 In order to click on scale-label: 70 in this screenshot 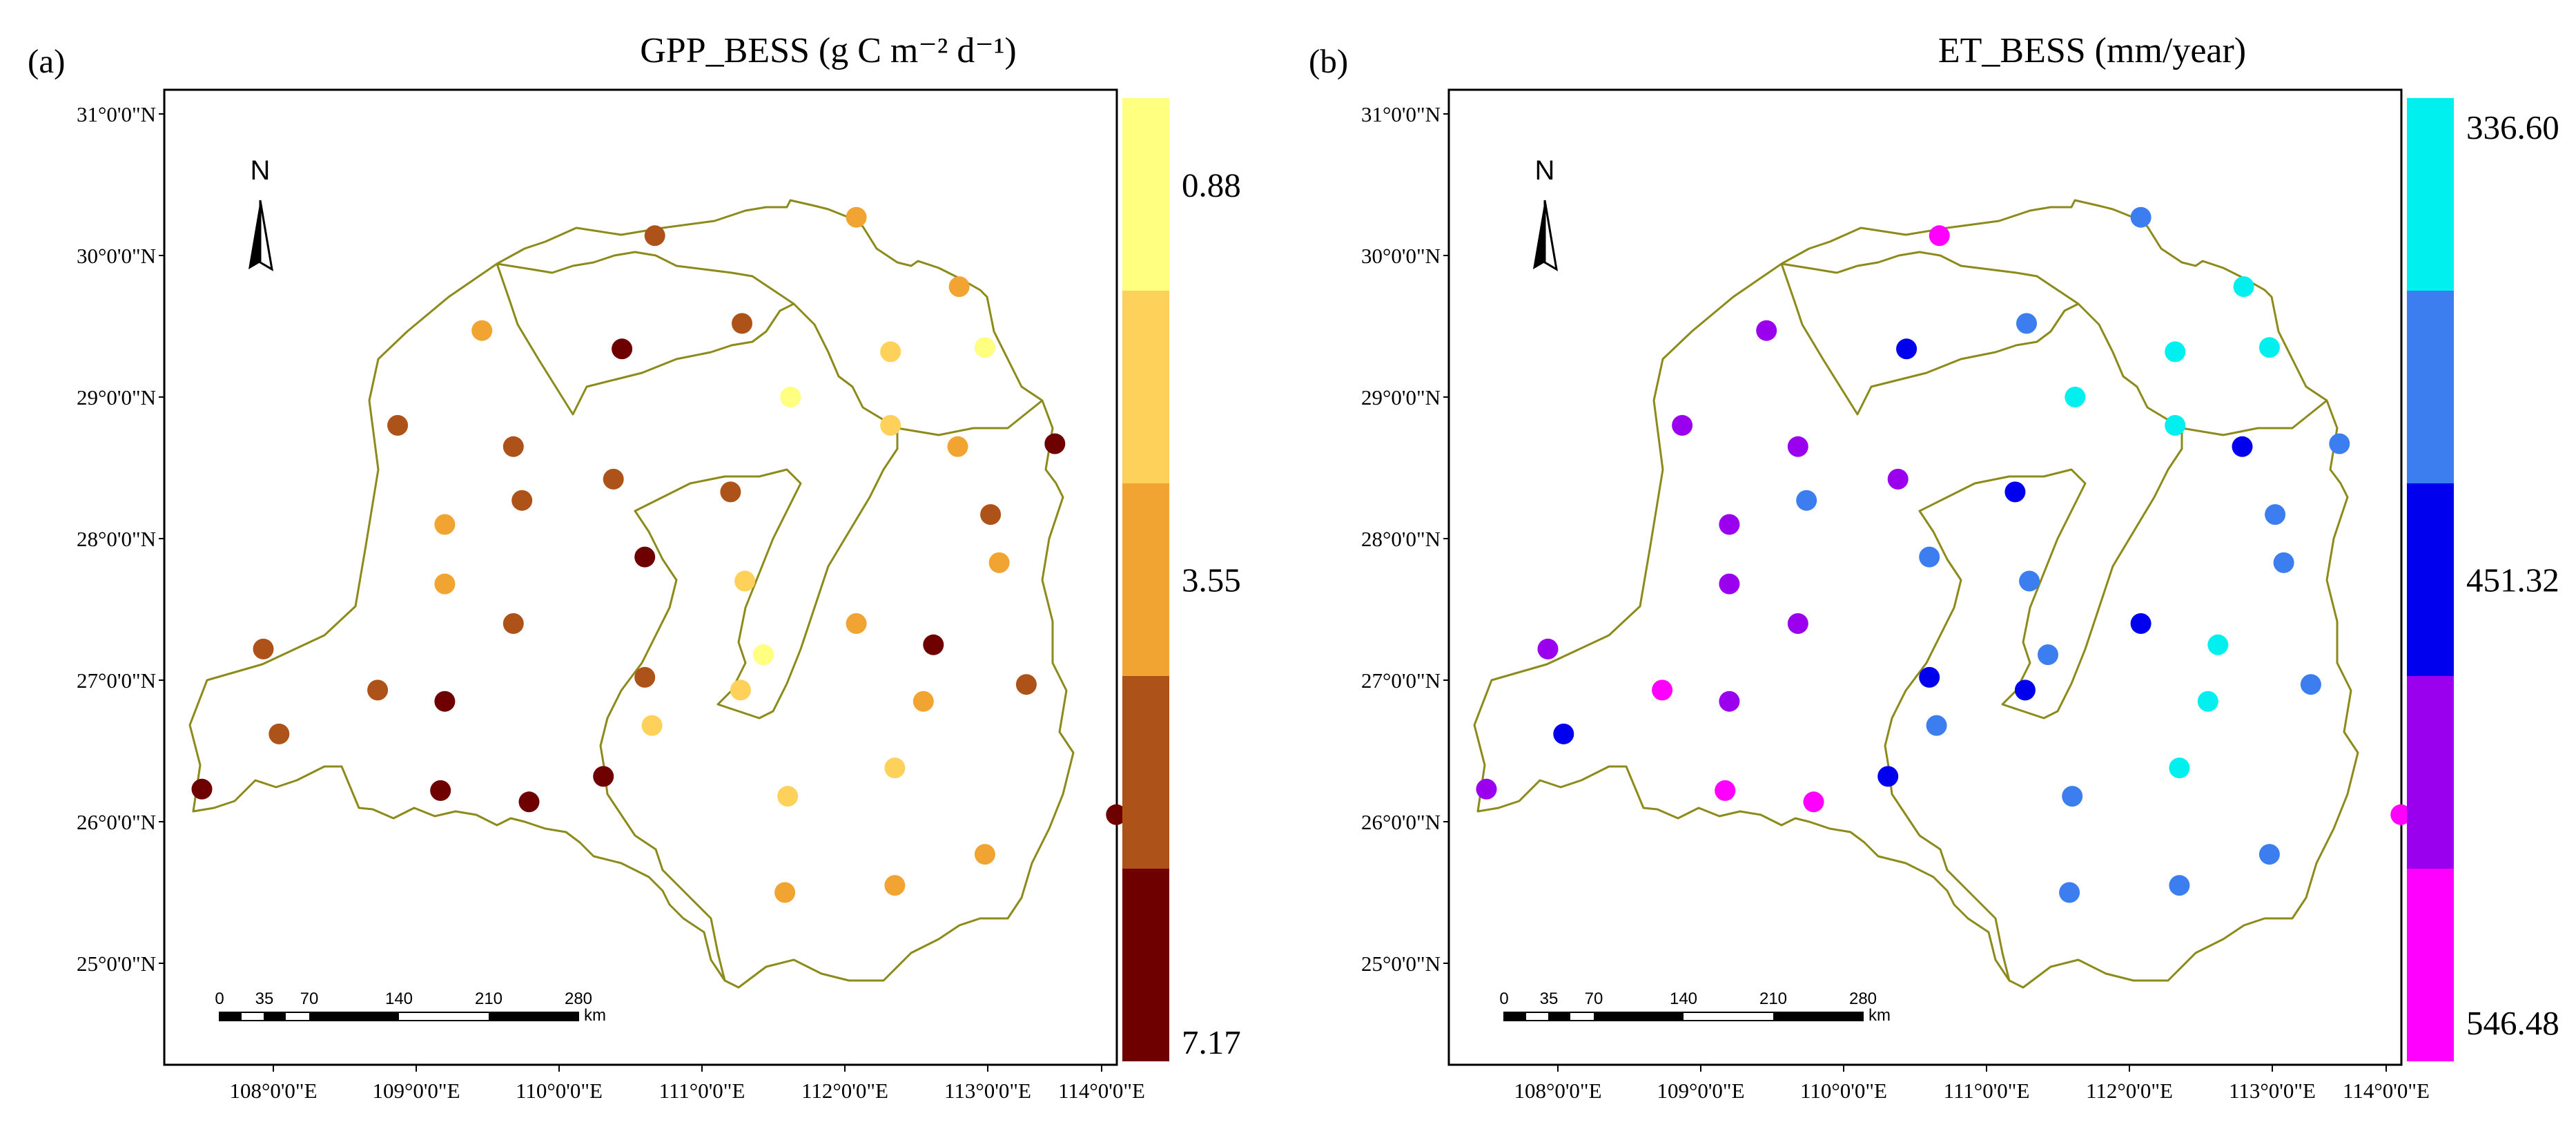, I will do `click(1594, 999)`.